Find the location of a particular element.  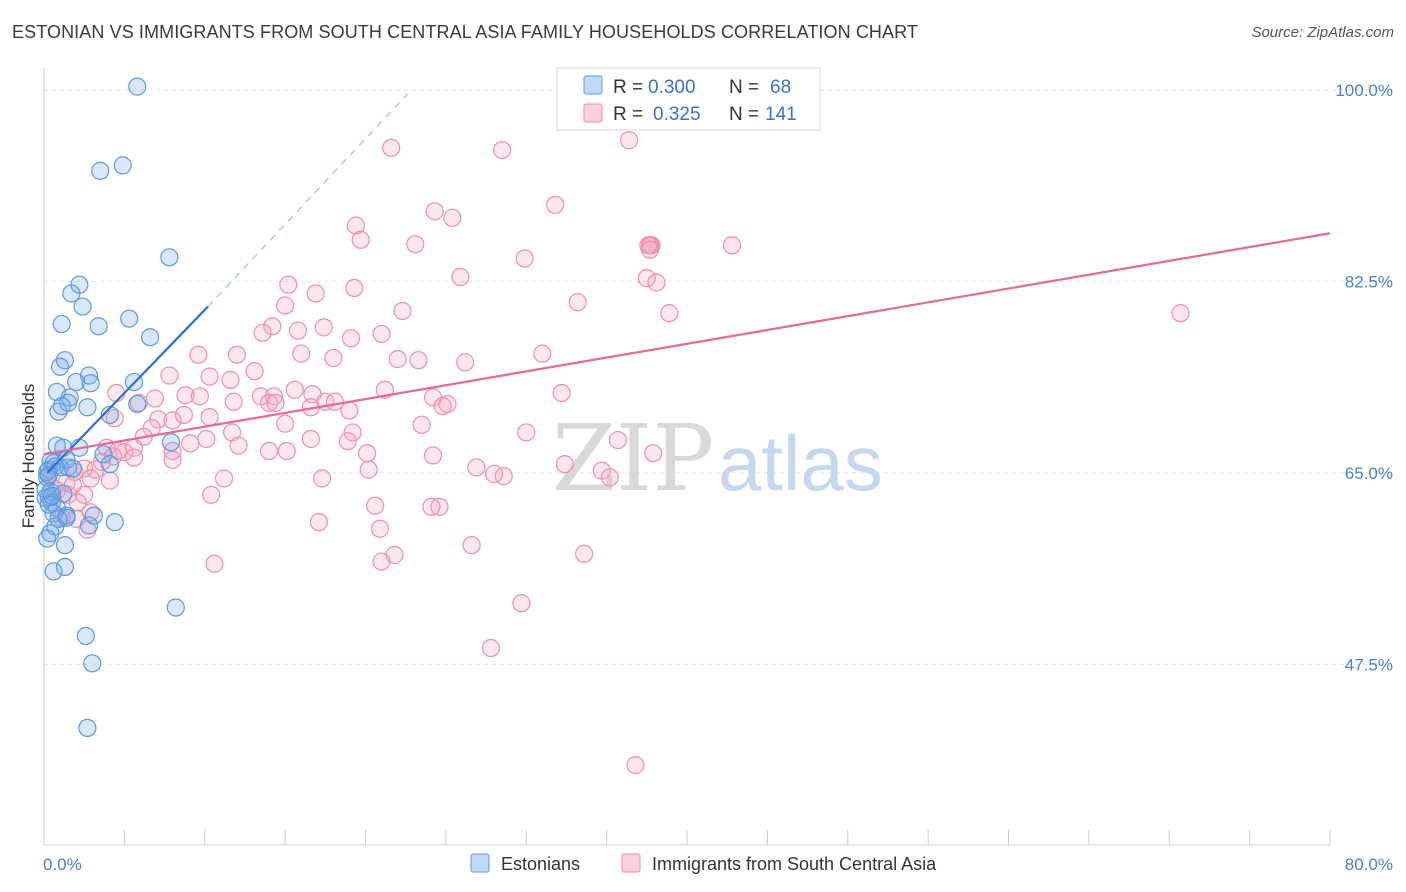

legend-n-label-2: N = is located at coordinates (744, 114).